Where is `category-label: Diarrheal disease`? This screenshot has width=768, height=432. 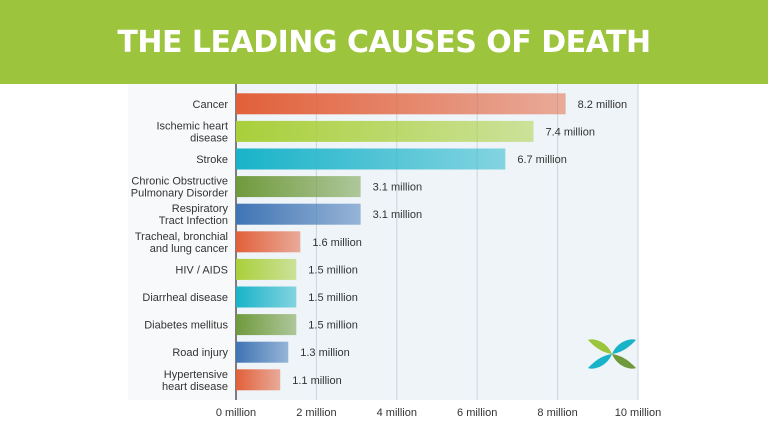 category-label: Diarrheal disease is located at coordinates (185, 298).